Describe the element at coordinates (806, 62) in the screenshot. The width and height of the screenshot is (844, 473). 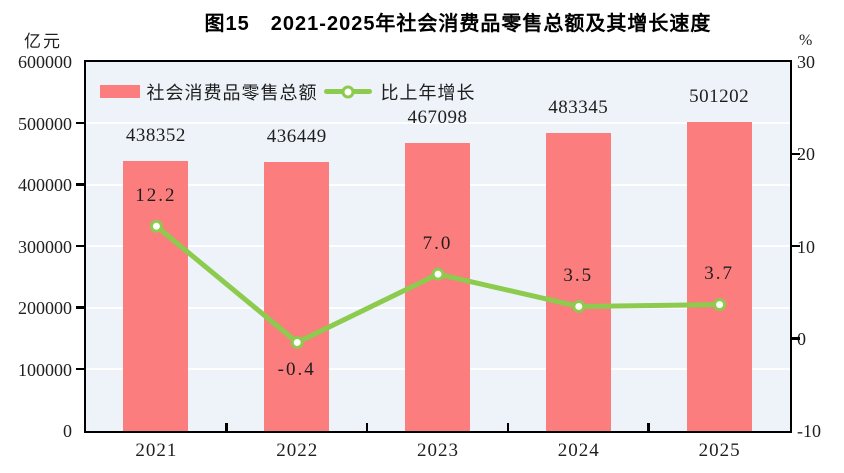
I see `right-axis-tick-label: 30` at that location.